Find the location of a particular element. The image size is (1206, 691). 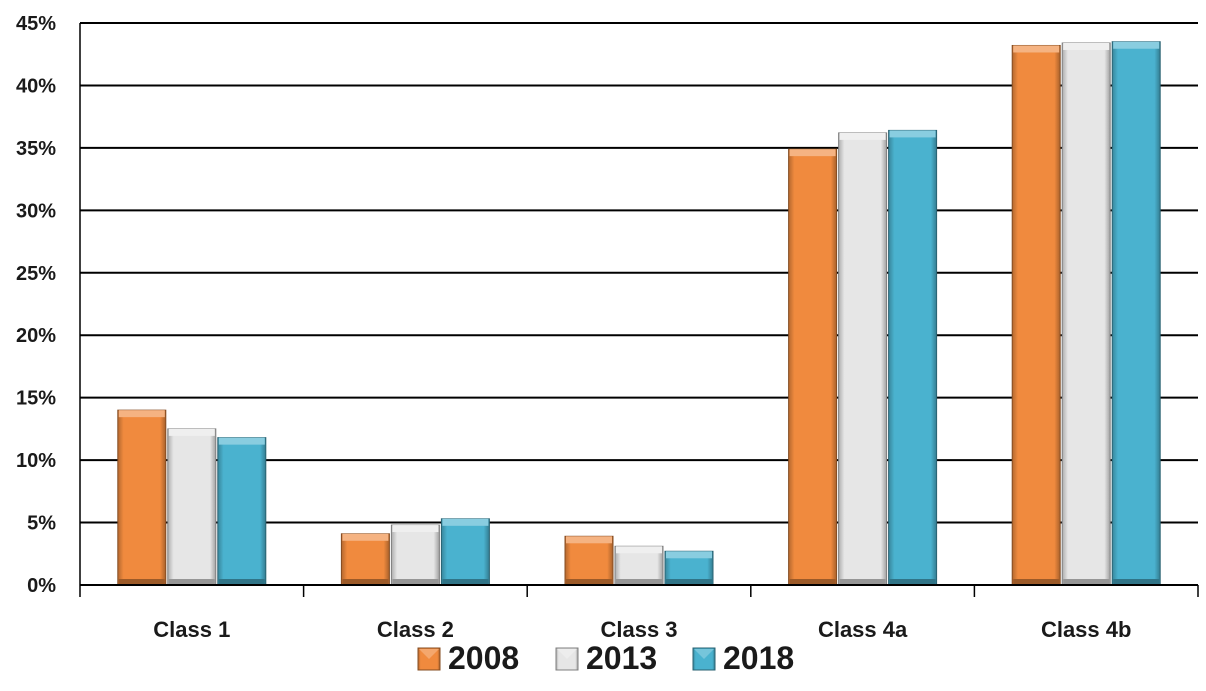

bar-2018-class-4a is located at coordinates (913, 357).